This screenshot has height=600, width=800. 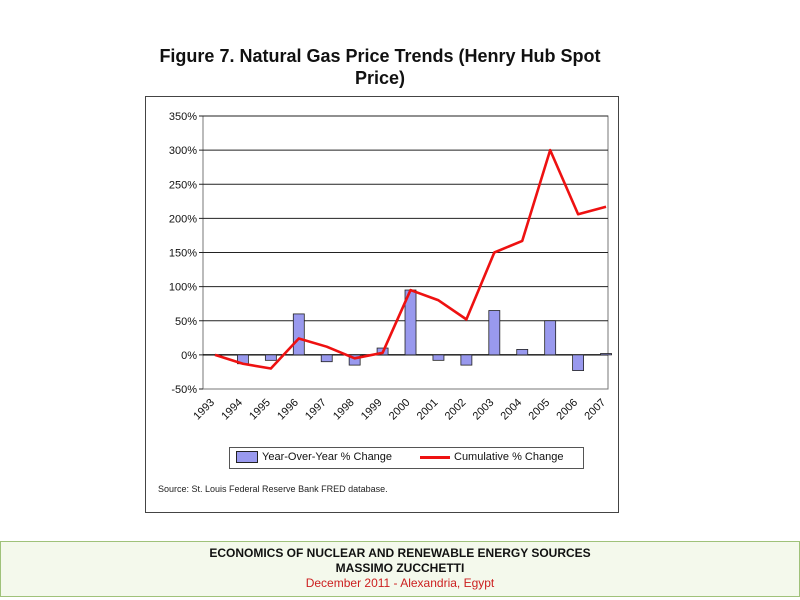 I want to click on y-tick-label: 350%, so click(x=183, y=117).